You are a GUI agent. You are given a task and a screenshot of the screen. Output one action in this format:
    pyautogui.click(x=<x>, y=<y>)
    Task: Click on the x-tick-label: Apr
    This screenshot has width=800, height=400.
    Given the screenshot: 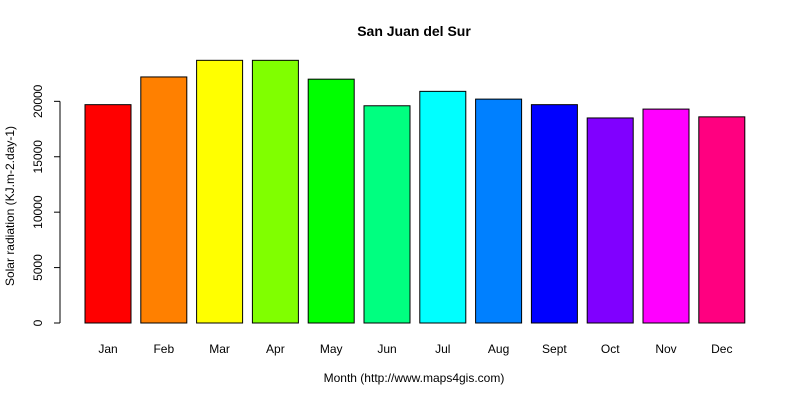 What is the action you would take?
    pyautogui.click(x=275, y=349)
    